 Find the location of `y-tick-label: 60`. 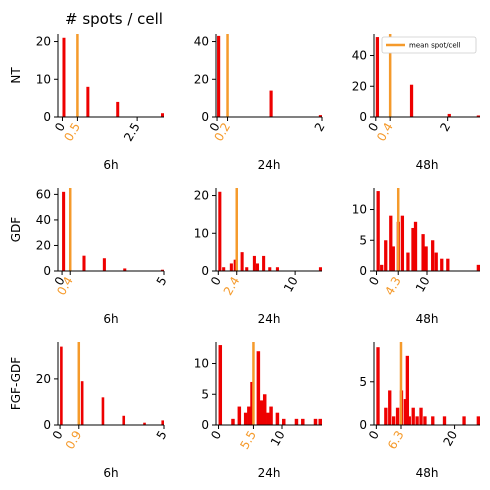

y-tick-label: 60 is located at coordinates (43, 194).